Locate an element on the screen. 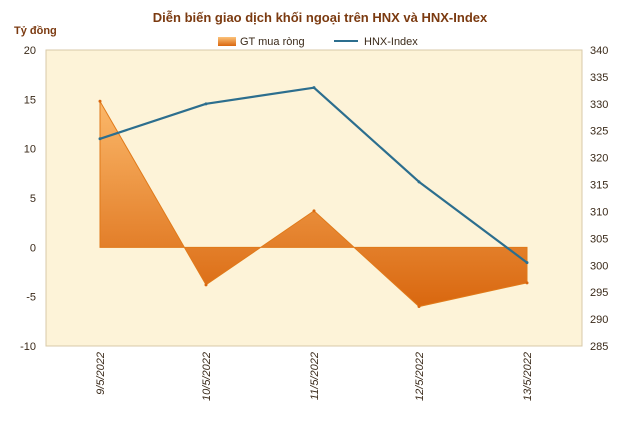 This screenshot has height=441, width=640. legend-label-area: GT mua ròng is located at coordinates (272, 42).